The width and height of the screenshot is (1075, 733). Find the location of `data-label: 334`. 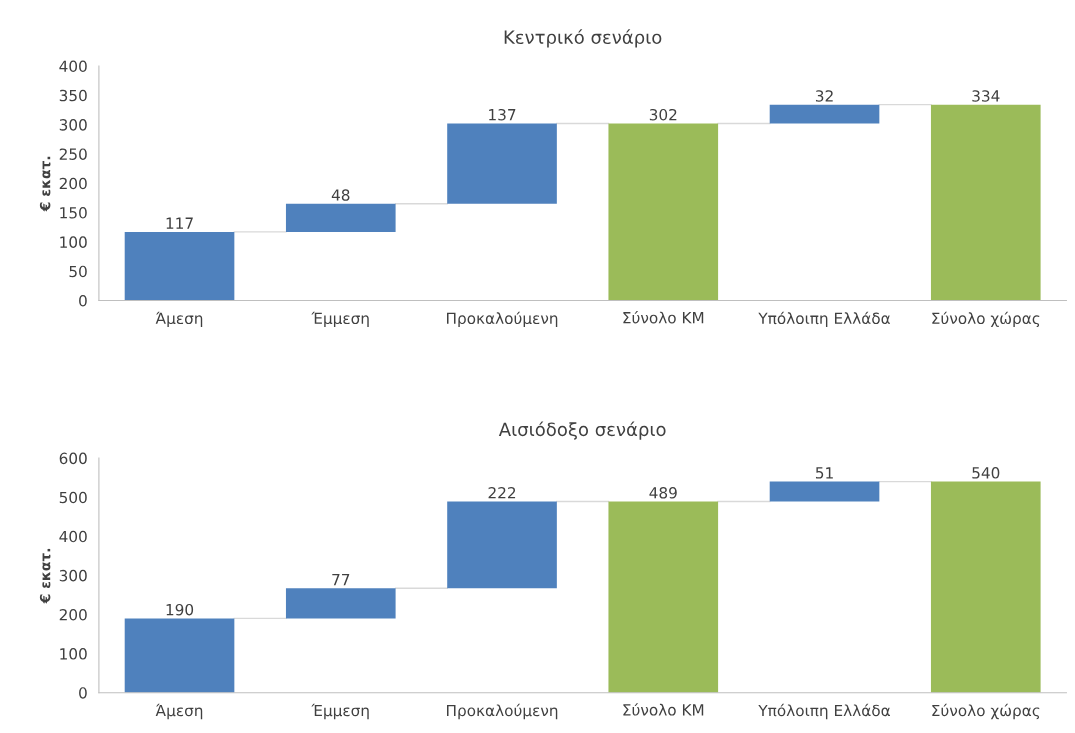

data-label: 334 is located at coordinates (986, 96).